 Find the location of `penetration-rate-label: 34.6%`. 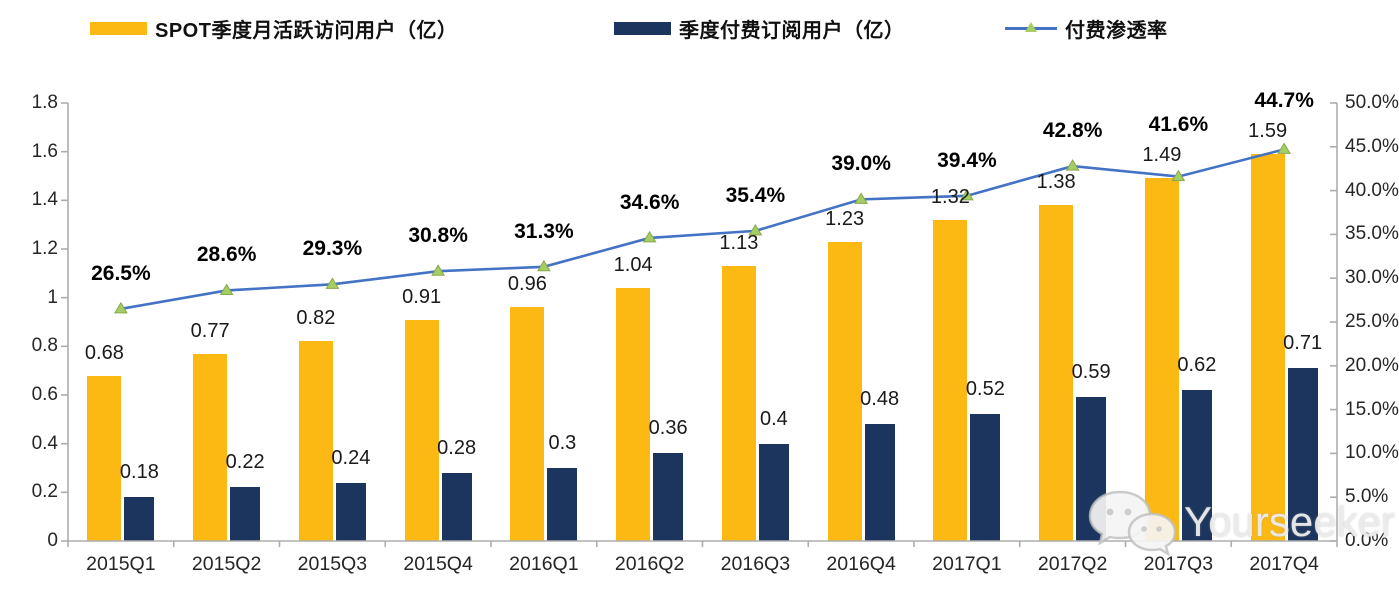

penetration-rate-label: 34.6% is located at coordinates (649, 202).